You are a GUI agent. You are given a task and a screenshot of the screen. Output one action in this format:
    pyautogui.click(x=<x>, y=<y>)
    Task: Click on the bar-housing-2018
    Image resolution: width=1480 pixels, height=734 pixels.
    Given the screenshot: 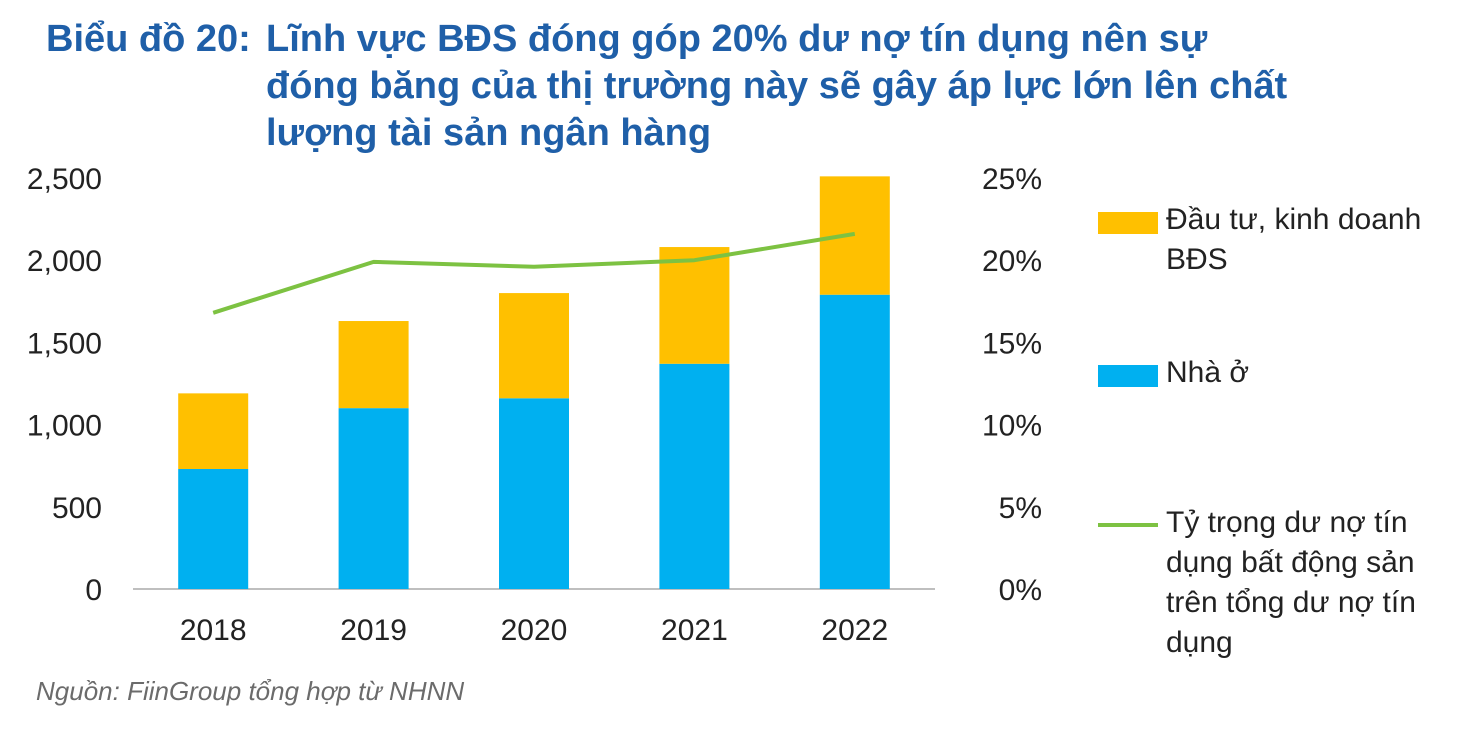 What is the action you would take?
    pyautogui.click(x=213, y=528)
    